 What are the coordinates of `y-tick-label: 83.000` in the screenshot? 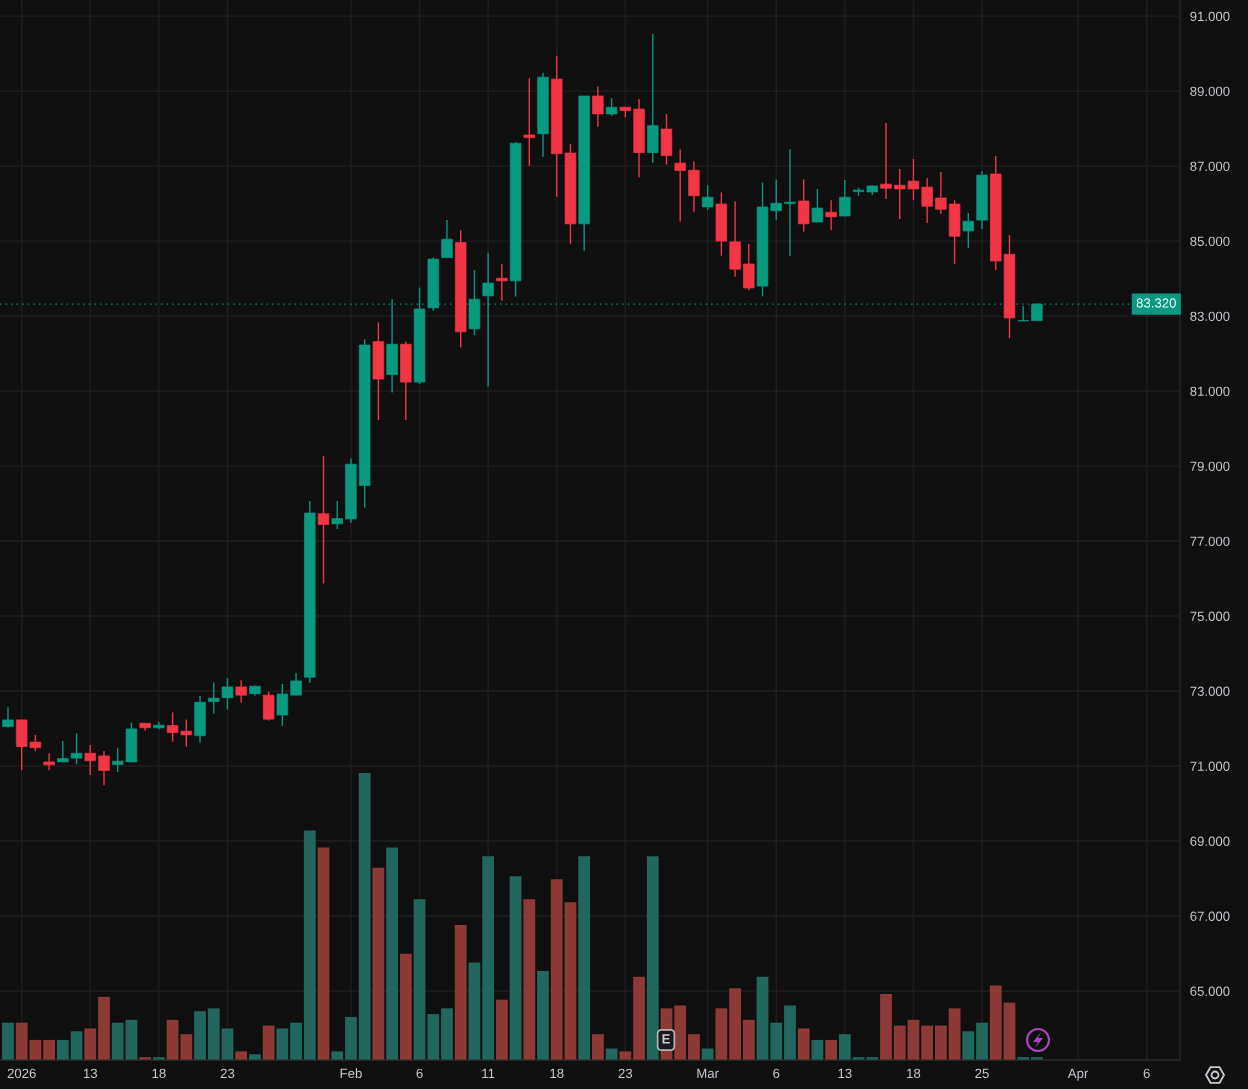 It's located at (1210, 316).